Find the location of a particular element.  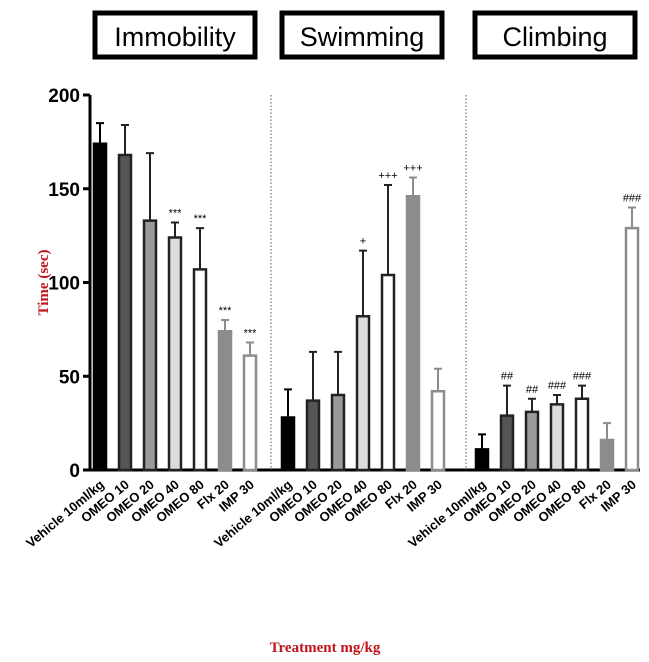

y-tick-label: 100 is located at coordinates (64, 284).